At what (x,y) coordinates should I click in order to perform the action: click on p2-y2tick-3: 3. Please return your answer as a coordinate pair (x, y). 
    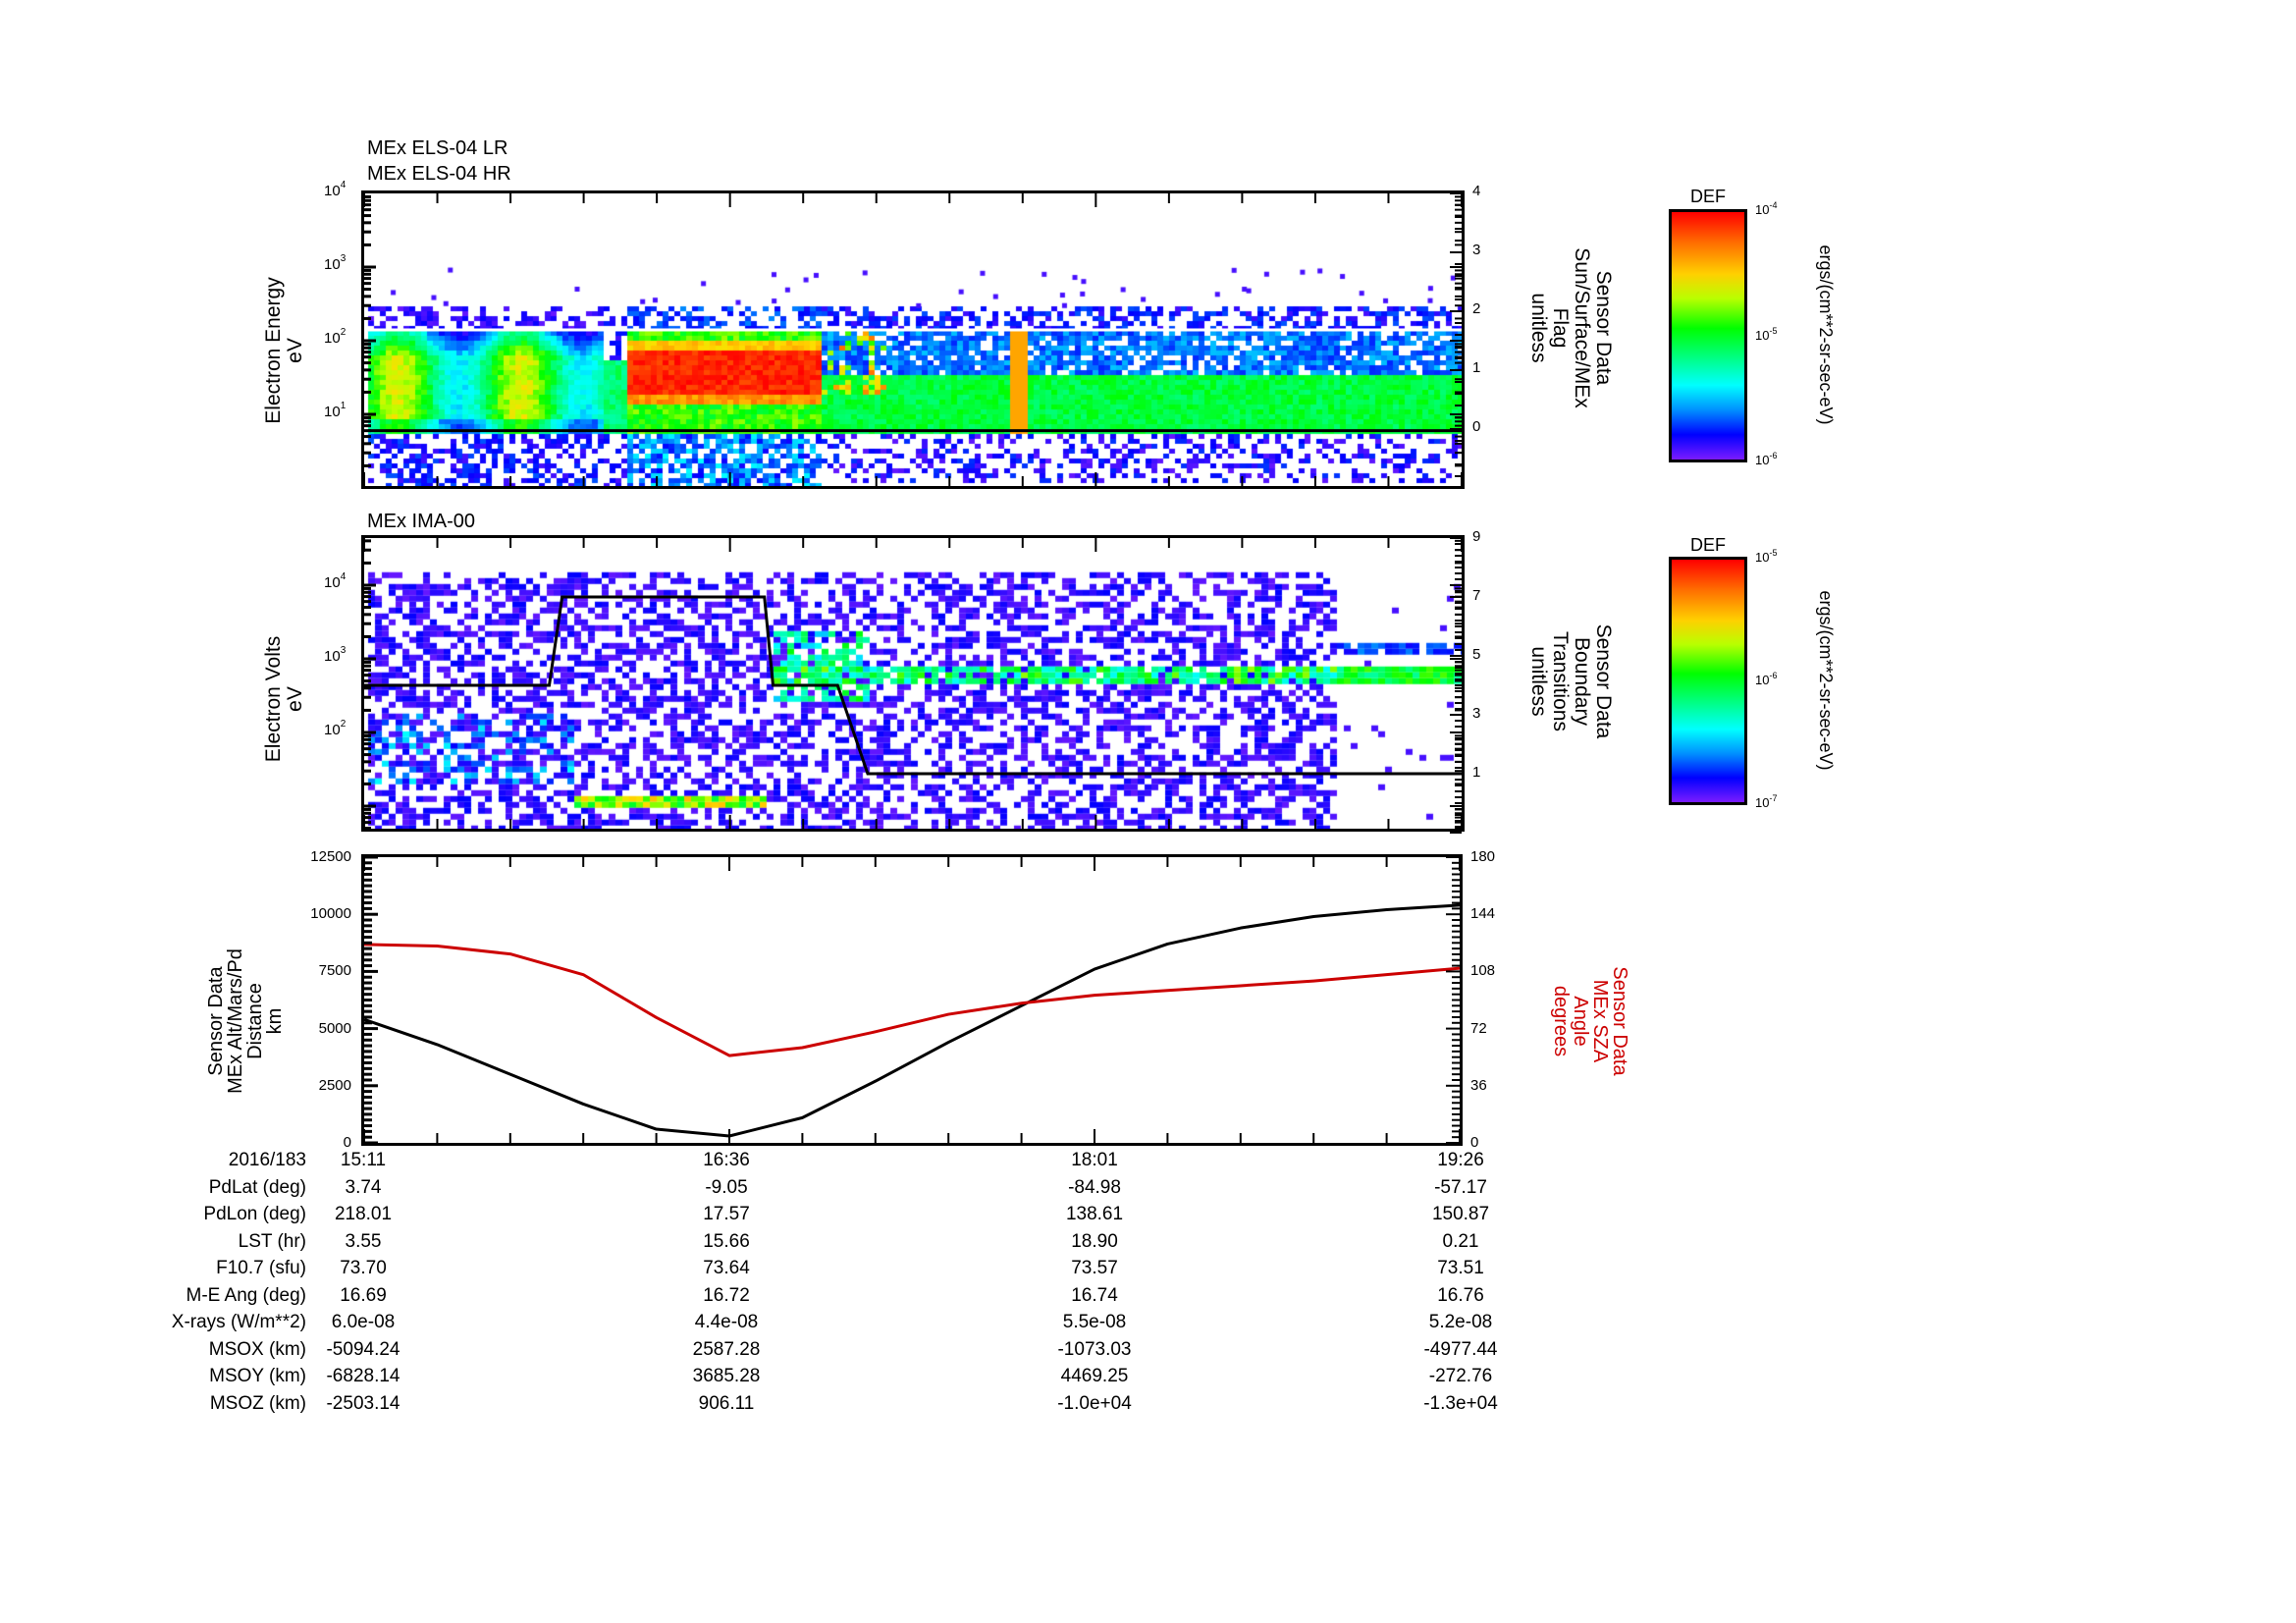
    Looking at the image, I should click on (1476, 713).